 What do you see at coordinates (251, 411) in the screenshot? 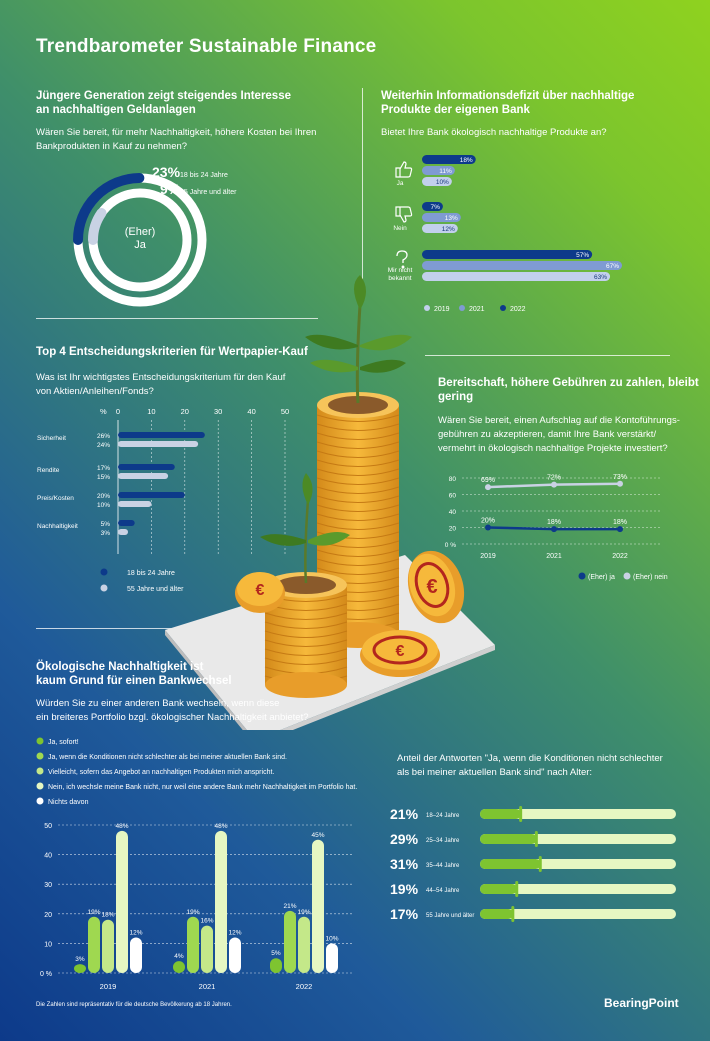
I see `criteria-xtick-40: 40` at bounding box center [251, 411].